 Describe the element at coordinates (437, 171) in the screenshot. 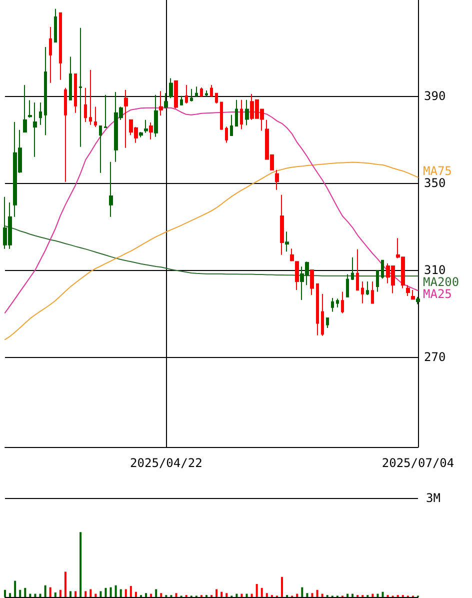

I see `series-label: MA75` at that location.